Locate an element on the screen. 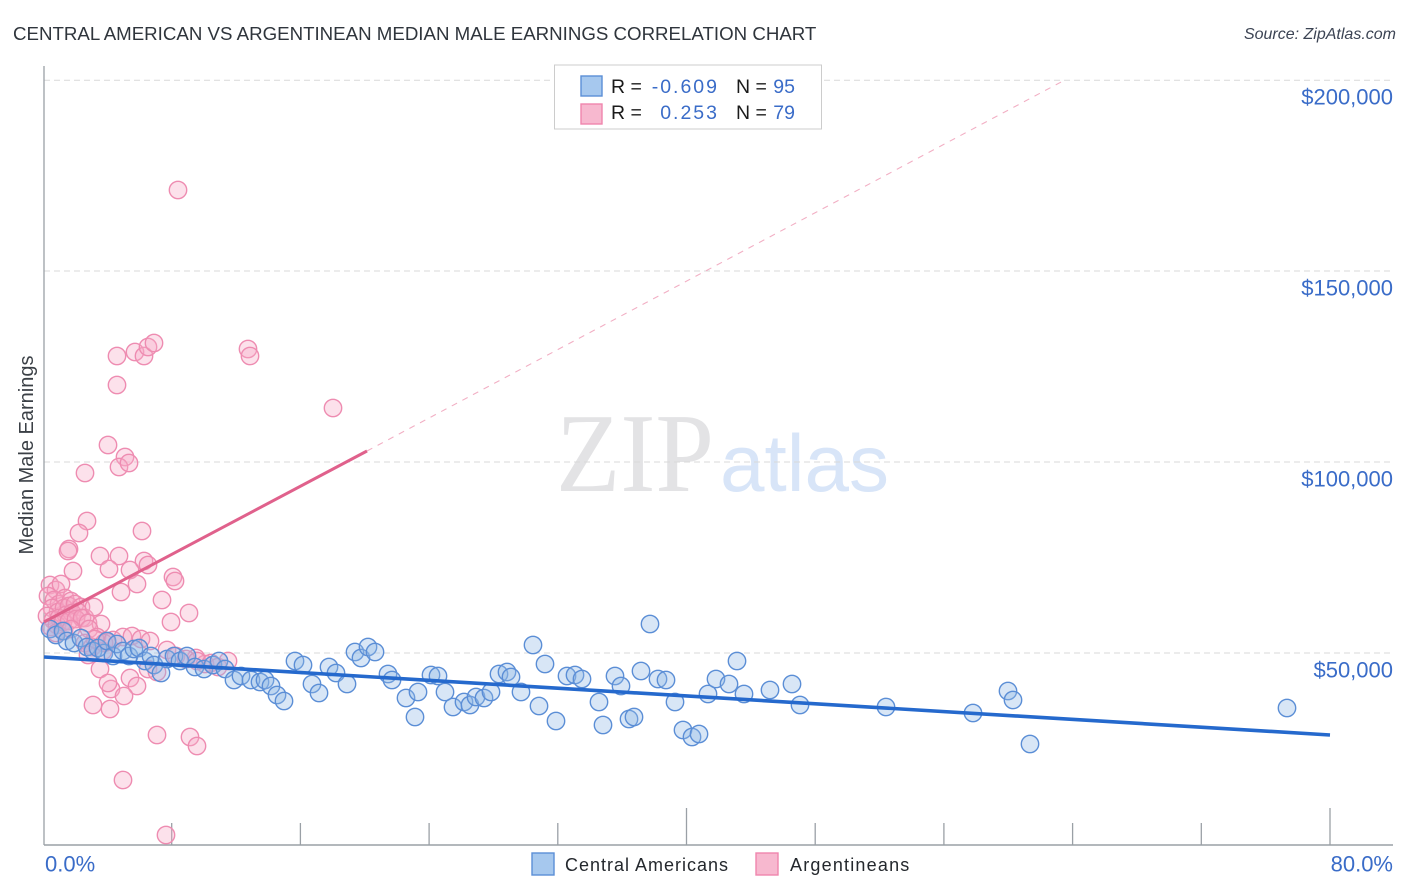 This screenshot has width=1406, height=892. svg-text: Argentineans is located at coordinates (850, 865).